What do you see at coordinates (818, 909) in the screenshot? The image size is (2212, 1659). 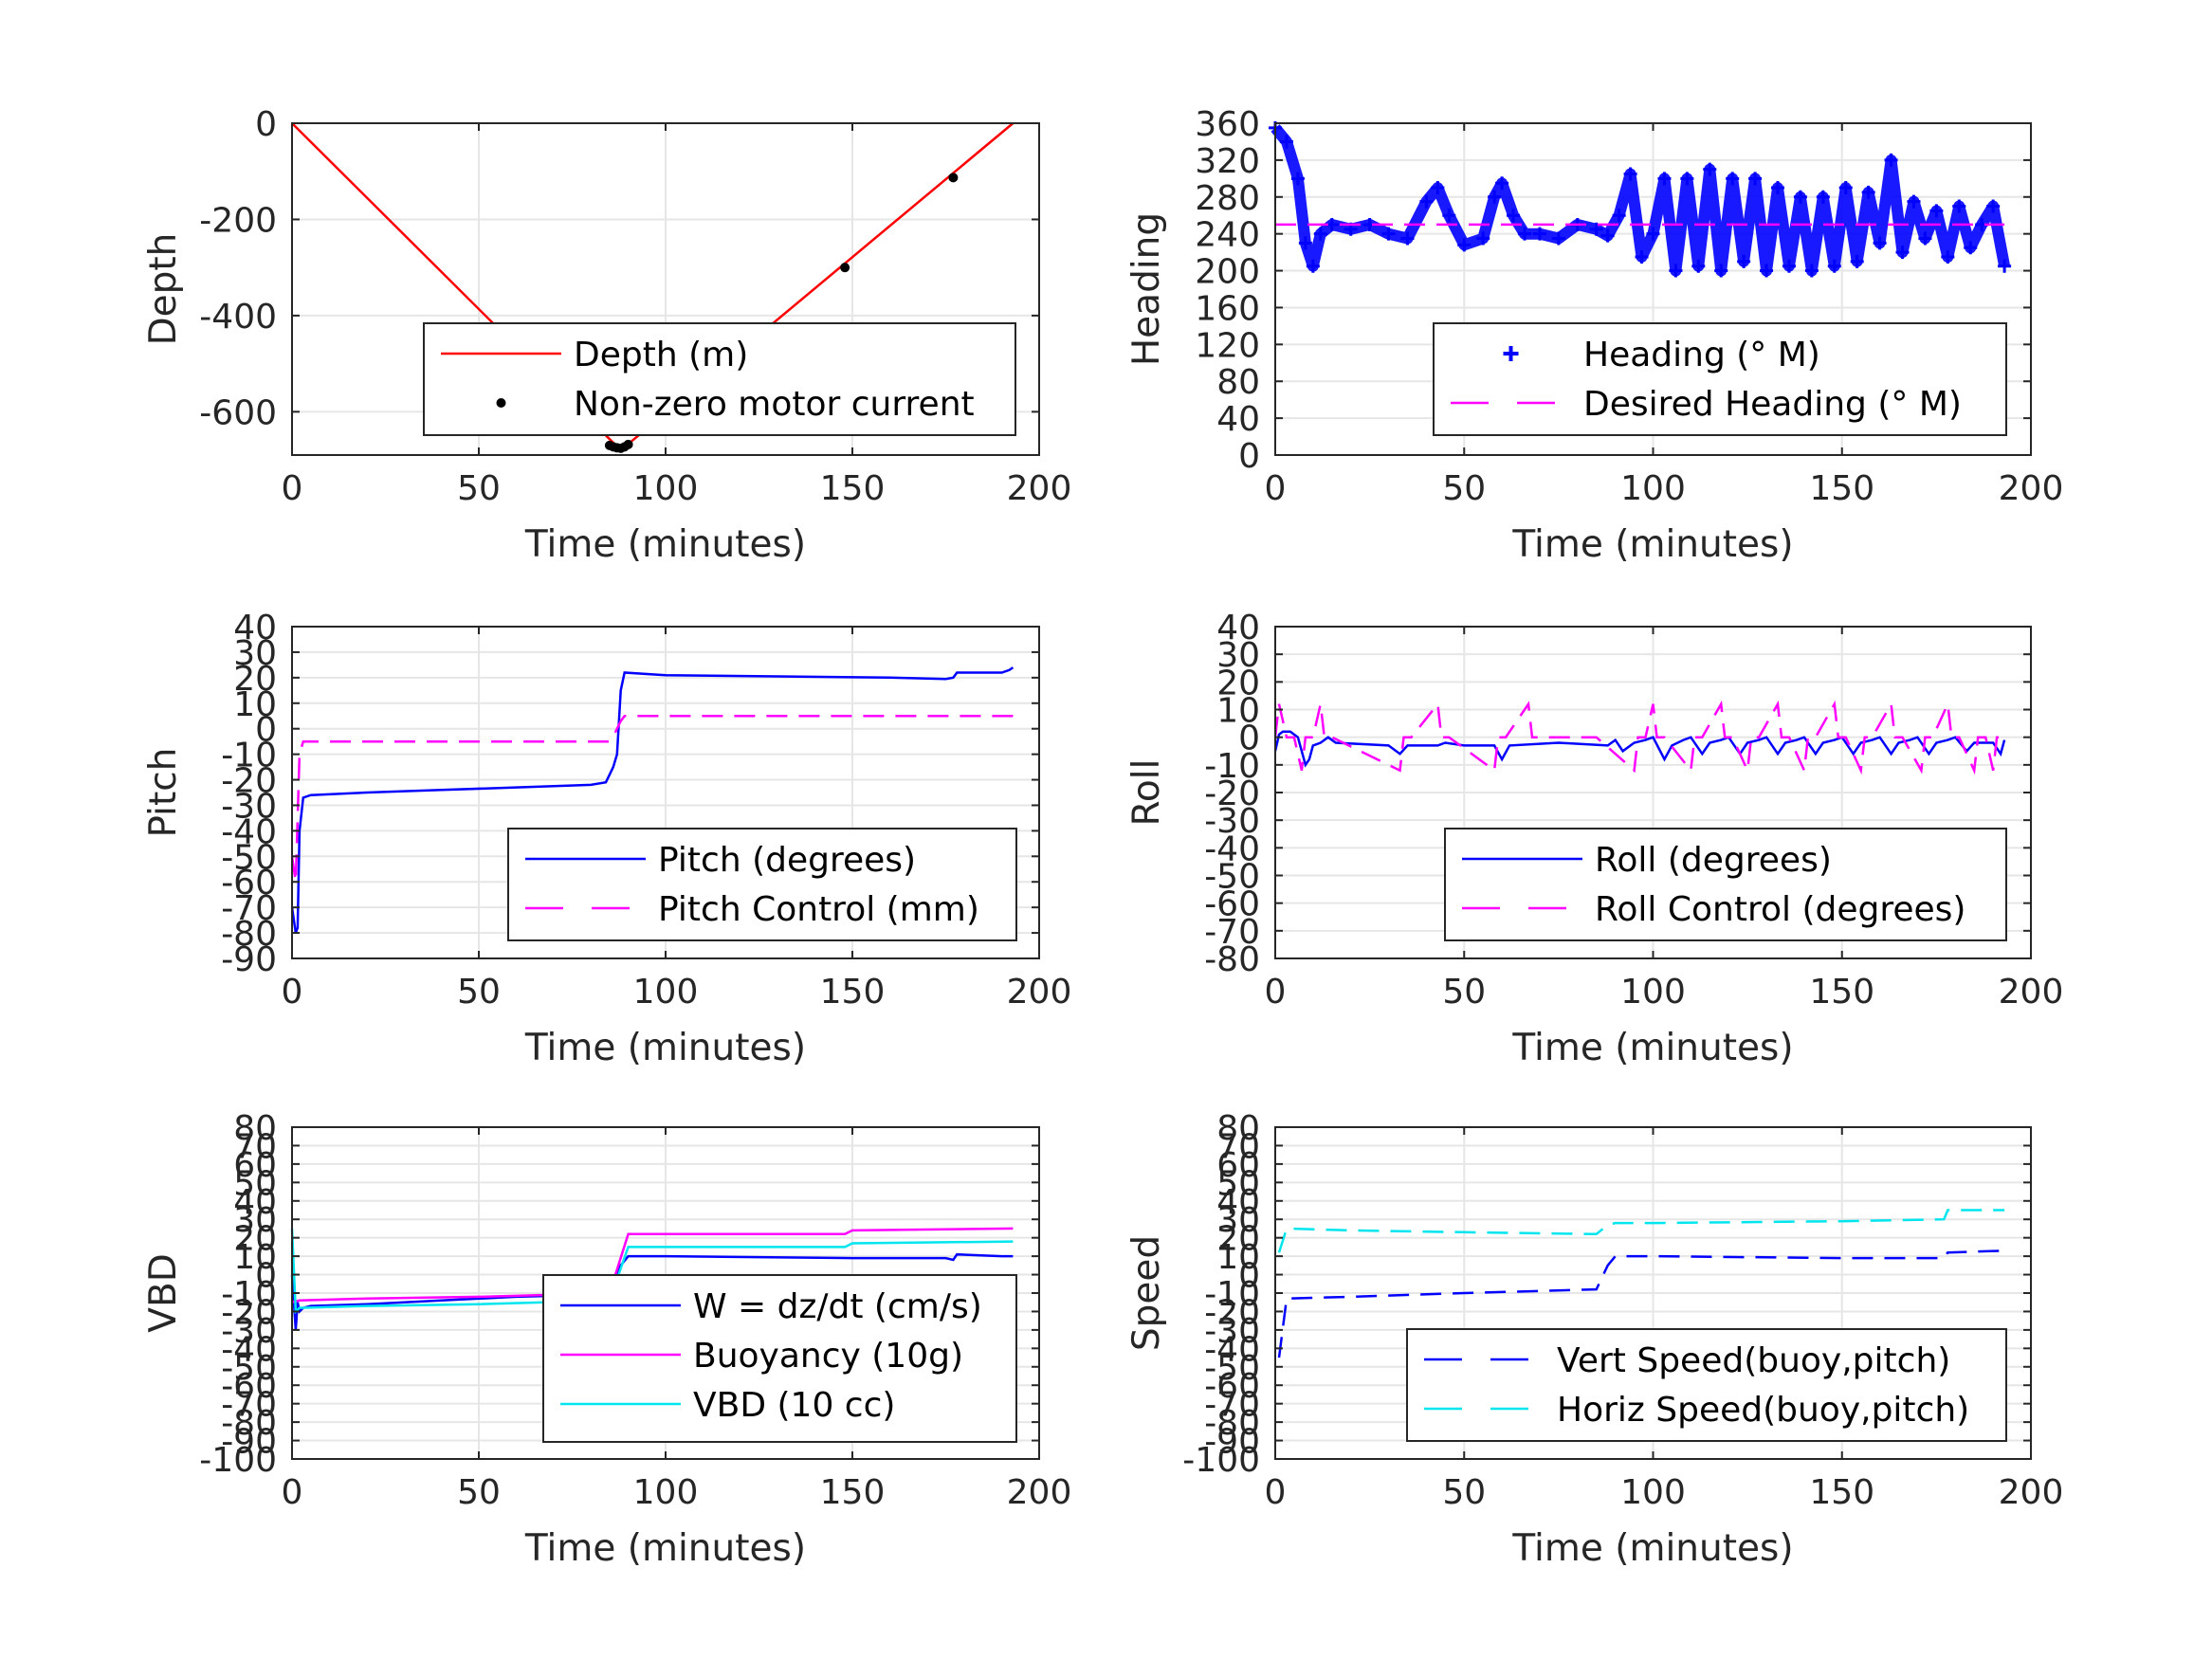 I see `legend-label: Pitch Control (mm)` at bounding box center [818, 909].